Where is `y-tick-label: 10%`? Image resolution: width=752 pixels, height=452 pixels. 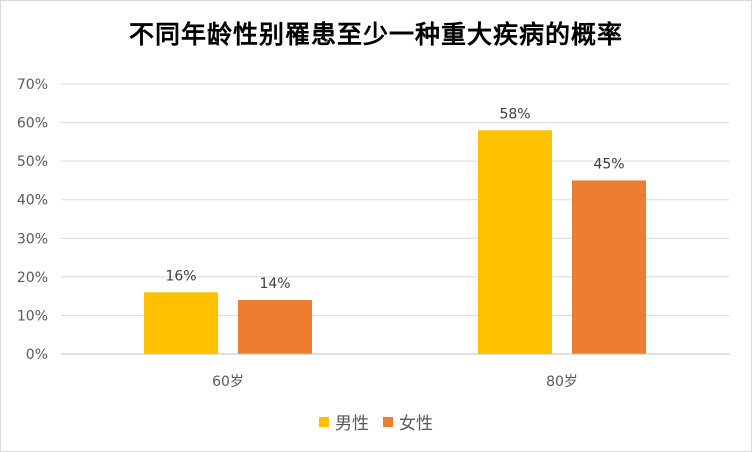
y-tick-label: 10% is located at coordinates (32, 316).